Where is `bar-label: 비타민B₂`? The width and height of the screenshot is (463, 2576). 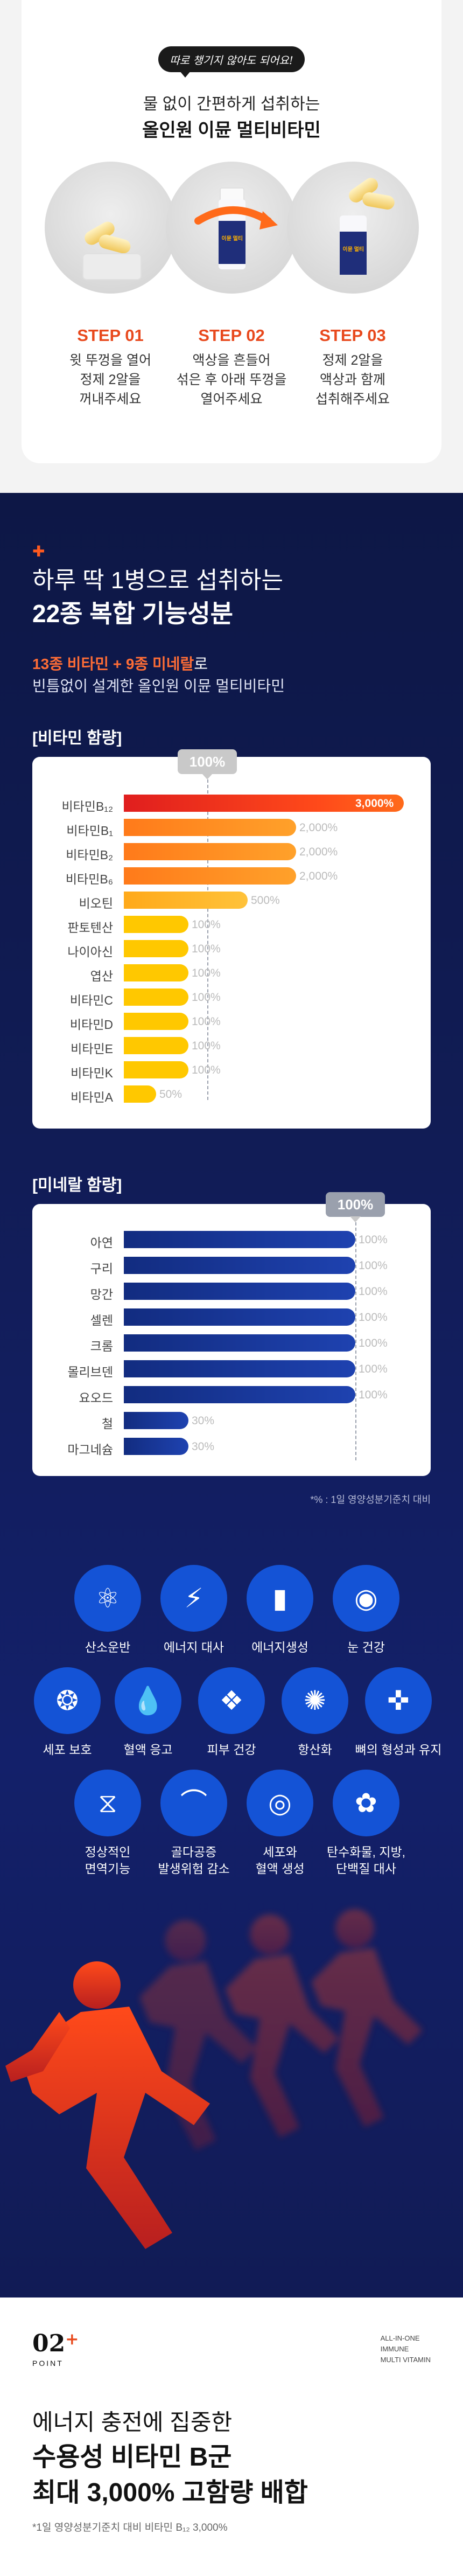 bar-label: 비타민B₂ is located at coordinates (90, 855).